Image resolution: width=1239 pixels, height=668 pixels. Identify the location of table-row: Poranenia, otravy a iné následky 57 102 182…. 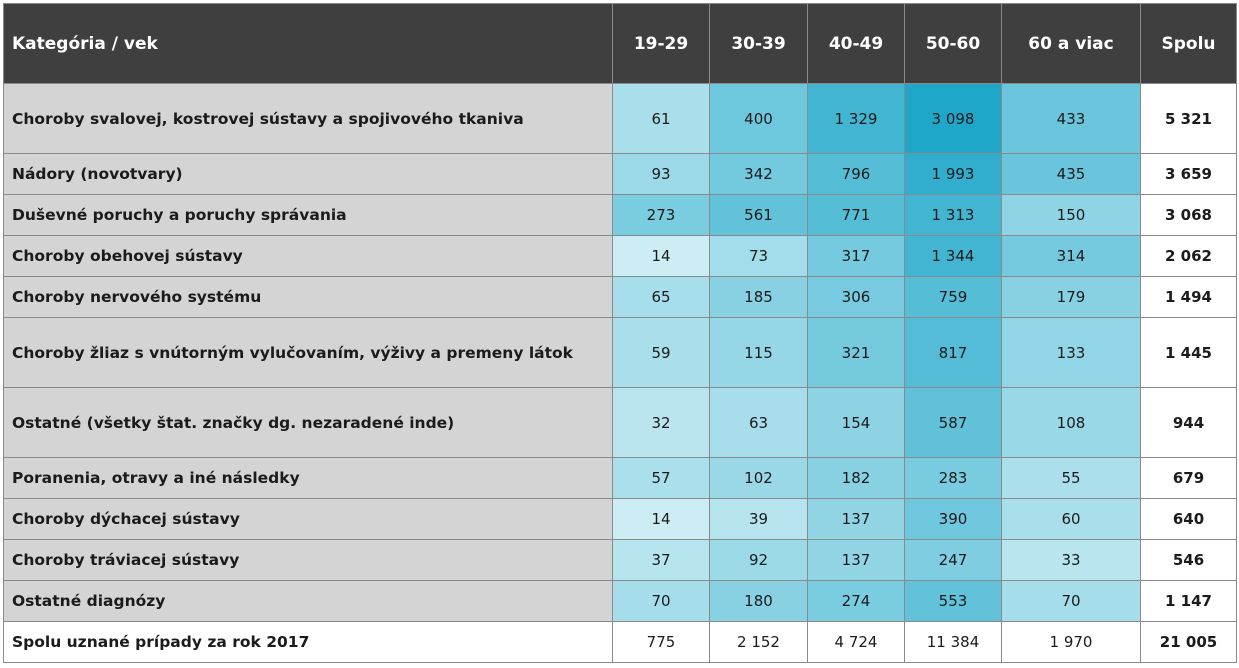
(620, 478).